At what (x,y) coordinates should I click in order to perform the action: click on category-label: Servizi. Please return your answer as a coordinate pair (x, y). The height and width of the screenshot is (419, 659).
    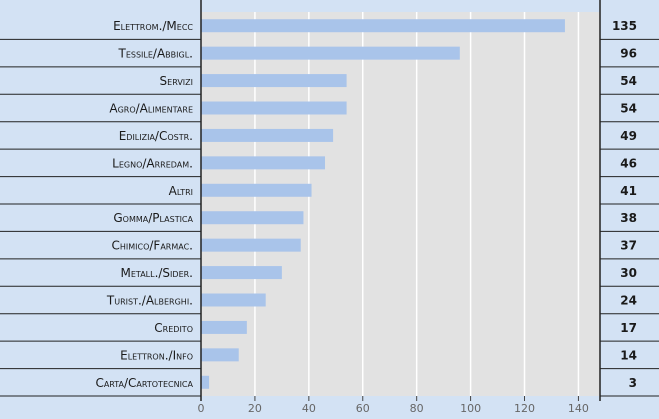
    Looking at the image, I should click on (176, 81).